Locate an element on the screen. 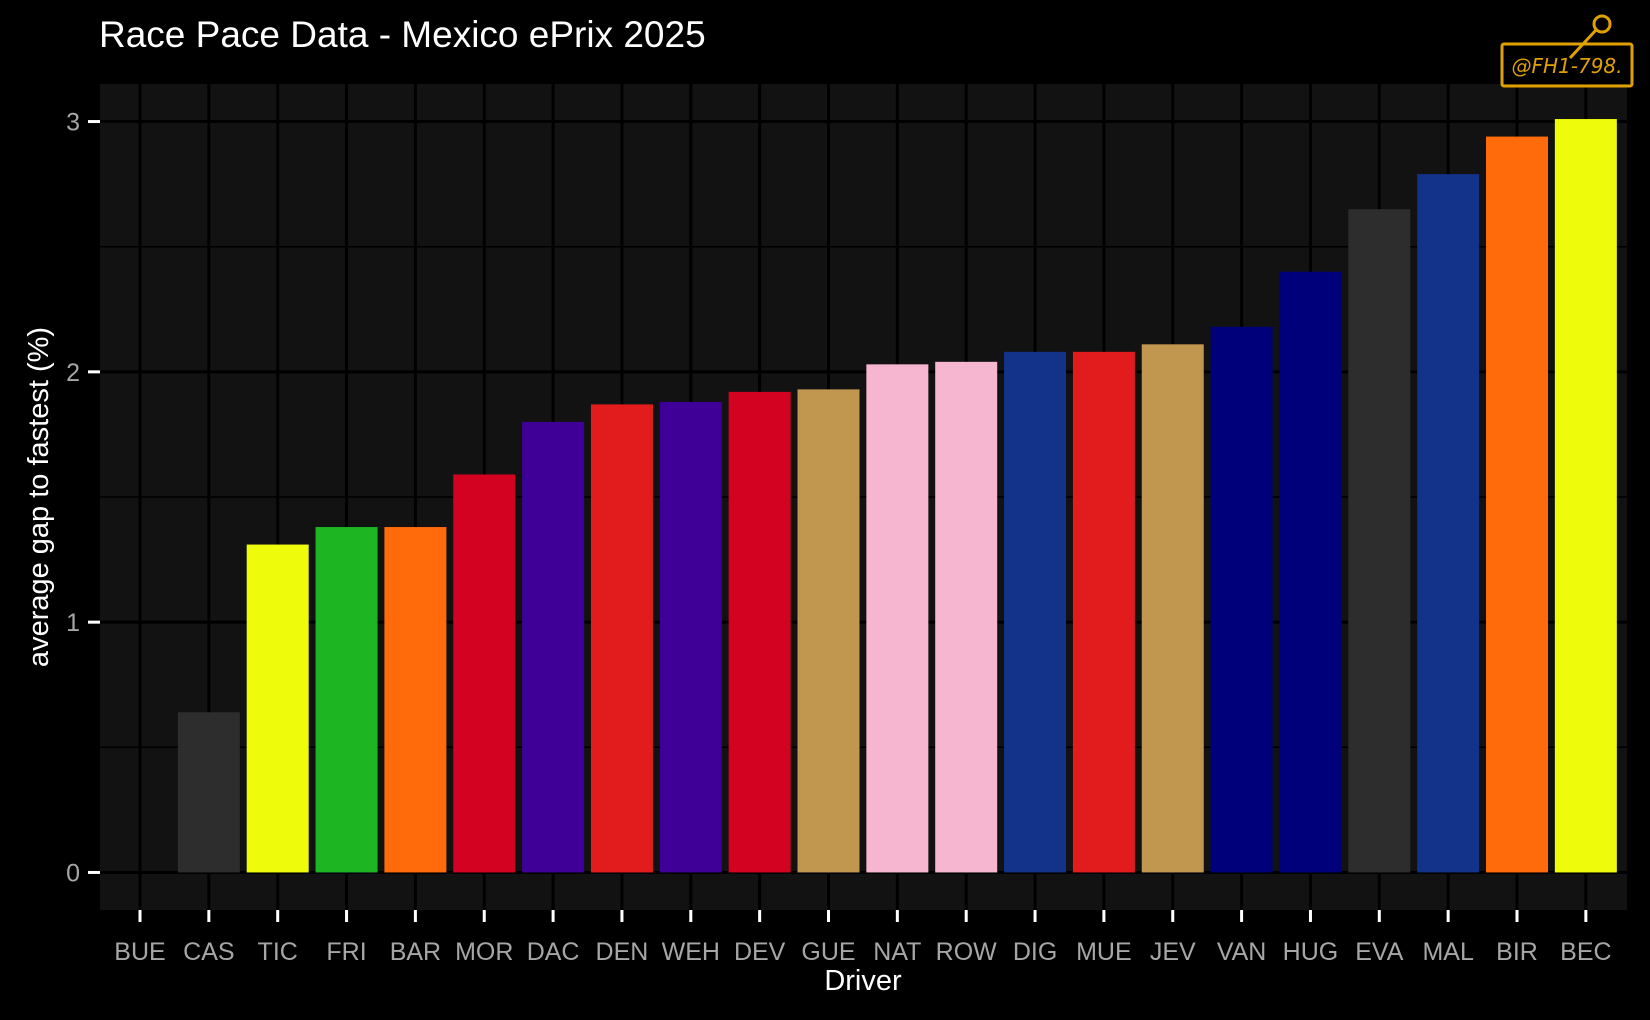 The height and width of the screenshot is (1020, 1650). x-tick-label: JEV is located at coordinates (1173, 952).